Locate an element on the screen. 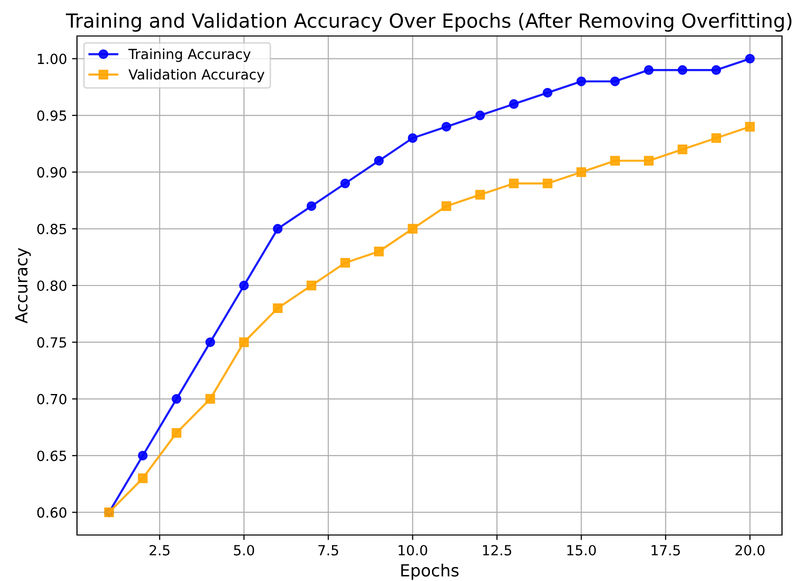 The image size is (792, 581). legend-label: Training Accuracy is located at coordinates (189, 55).